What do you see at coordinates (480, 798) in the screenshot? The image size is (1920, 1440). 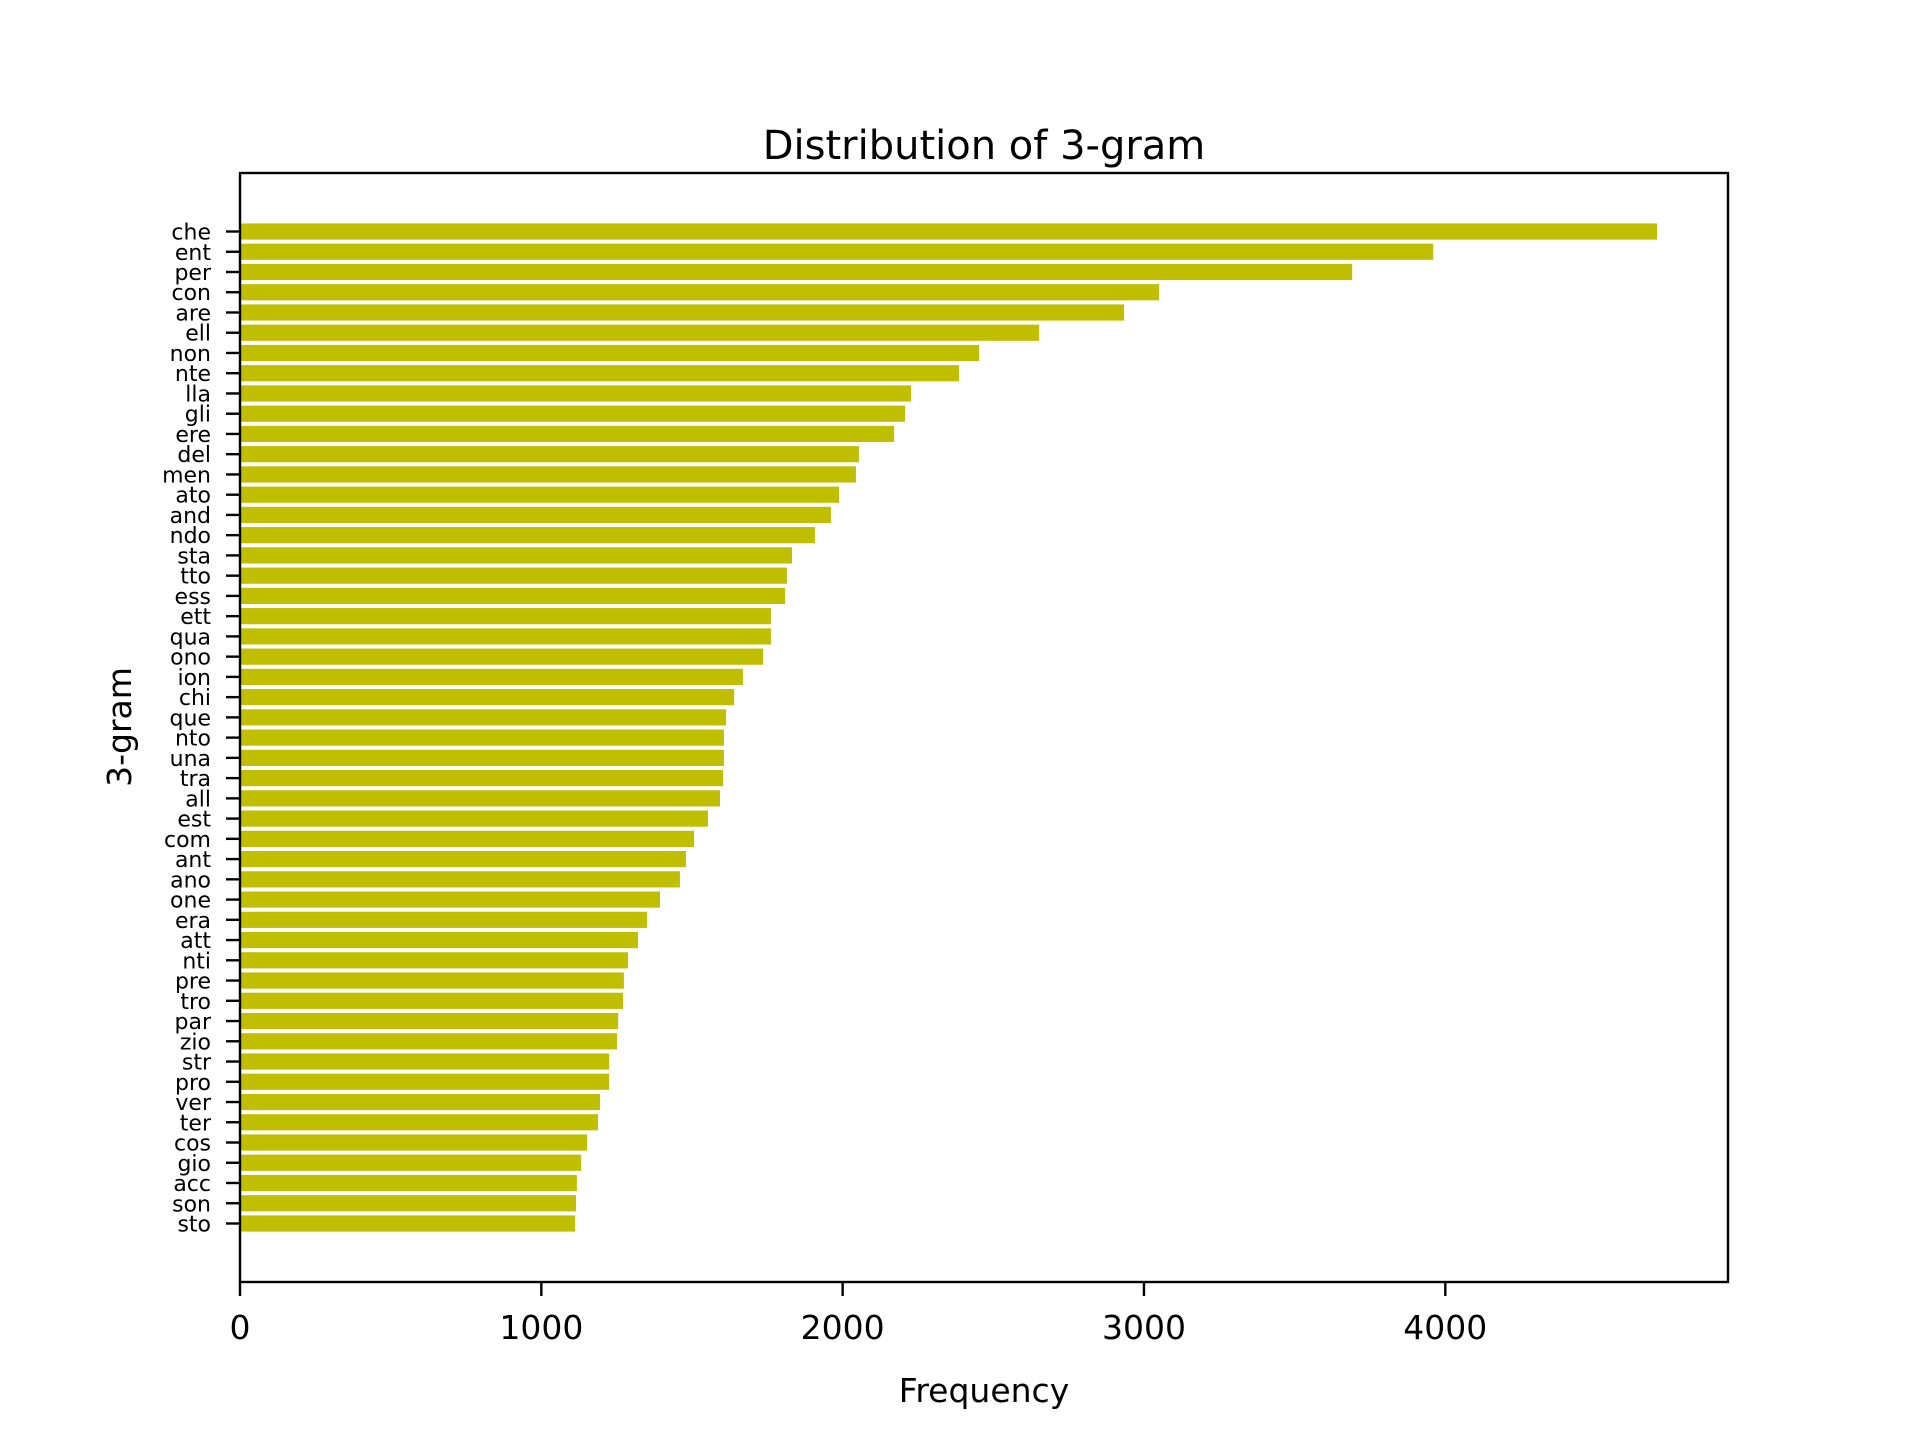 I see `bar-all` at bounding box center [480, 798].